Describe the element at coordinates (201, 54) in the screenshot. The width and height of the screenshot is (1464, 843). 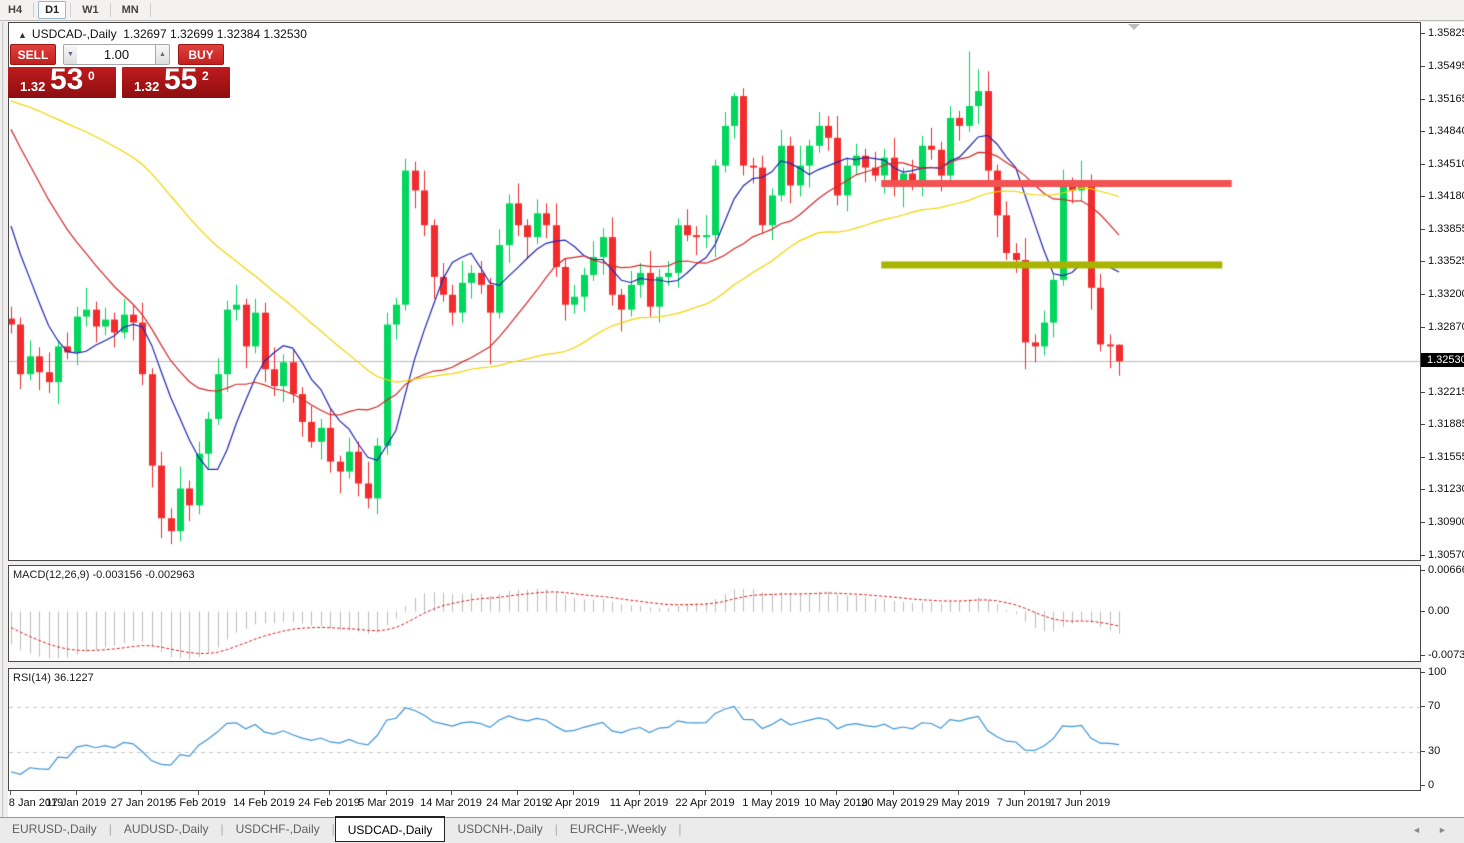
I see `buy-button: BUY` at that location.